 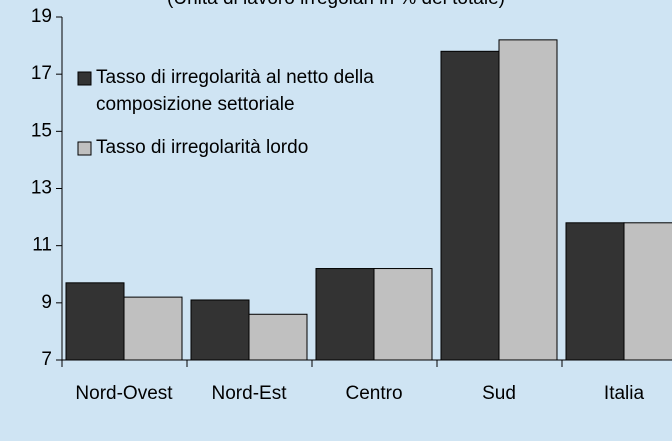 What do you see at coordinates (249, 393) in the screenshot?
I see `x-tick-label: Nord-Est` at bounding box center [249, 393].